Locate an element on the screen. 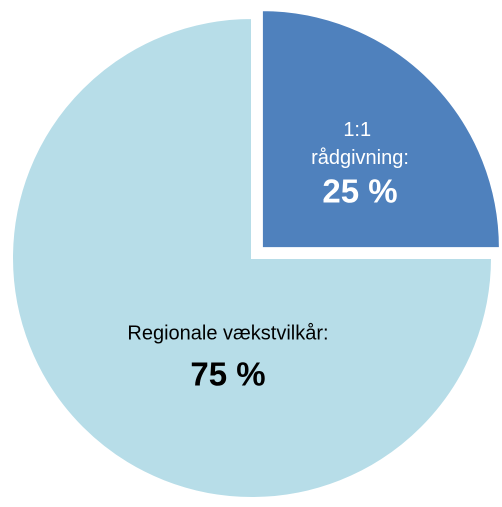 The height and width of the screenshot is (507, 502). slice-value-label: 75 % is located at coordinates (227, 374).